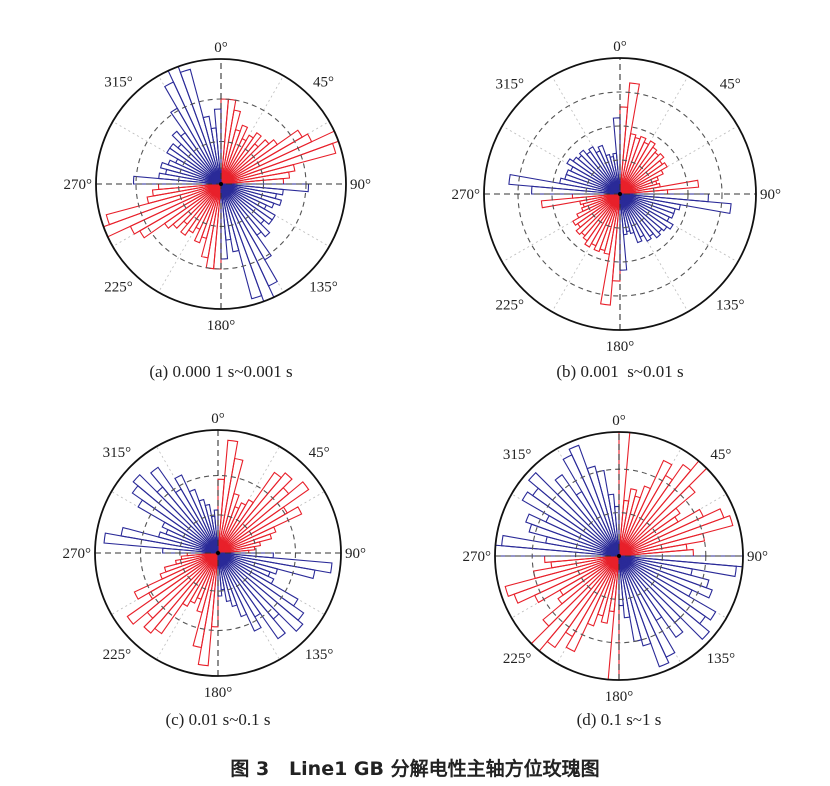 Image resolution: width=830 pixels, height=786 pixels. Describe the element at coordinates (218, 719) in the screenshot. I see `caption-c: (c) 0.01 s~0.1 s` at that location.